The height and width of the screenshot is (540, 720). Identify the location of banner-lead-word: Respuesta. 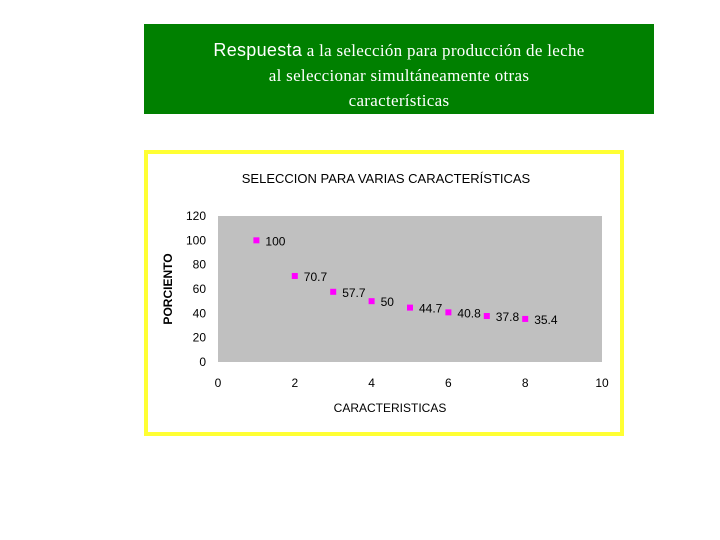
(258, 50).